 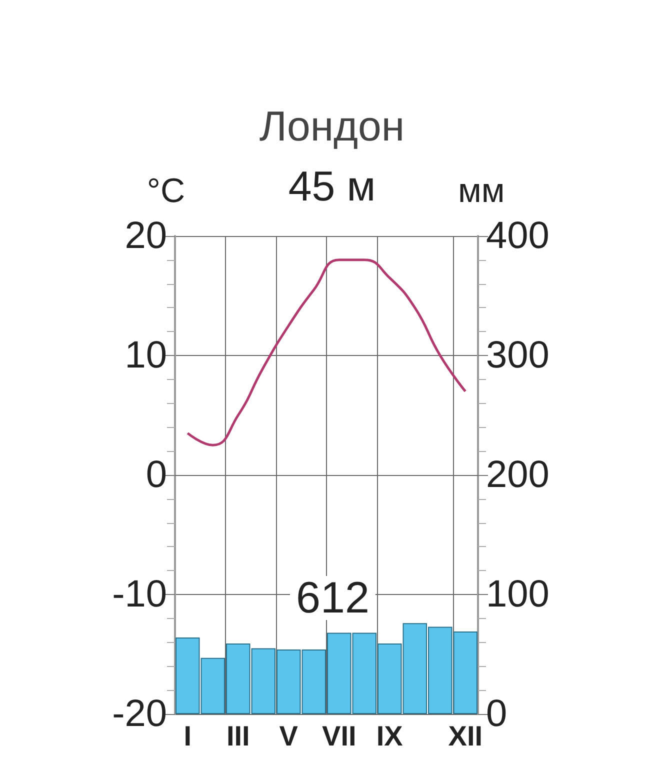 I want to click on chart-title: Лондон, so click(x=332, y=126).